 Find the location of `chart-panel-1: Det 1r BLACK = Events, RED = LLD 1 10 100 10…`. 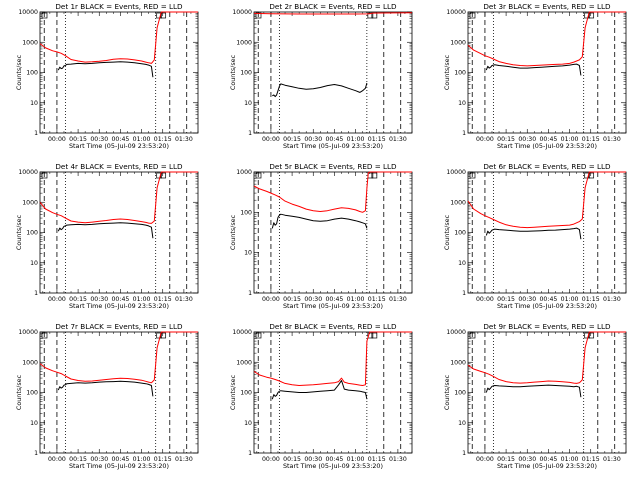

chart-panel-1: Det 1r BLACK = Events, RED = LLD 1 10 100 10… is located at coordinates (107, 76).